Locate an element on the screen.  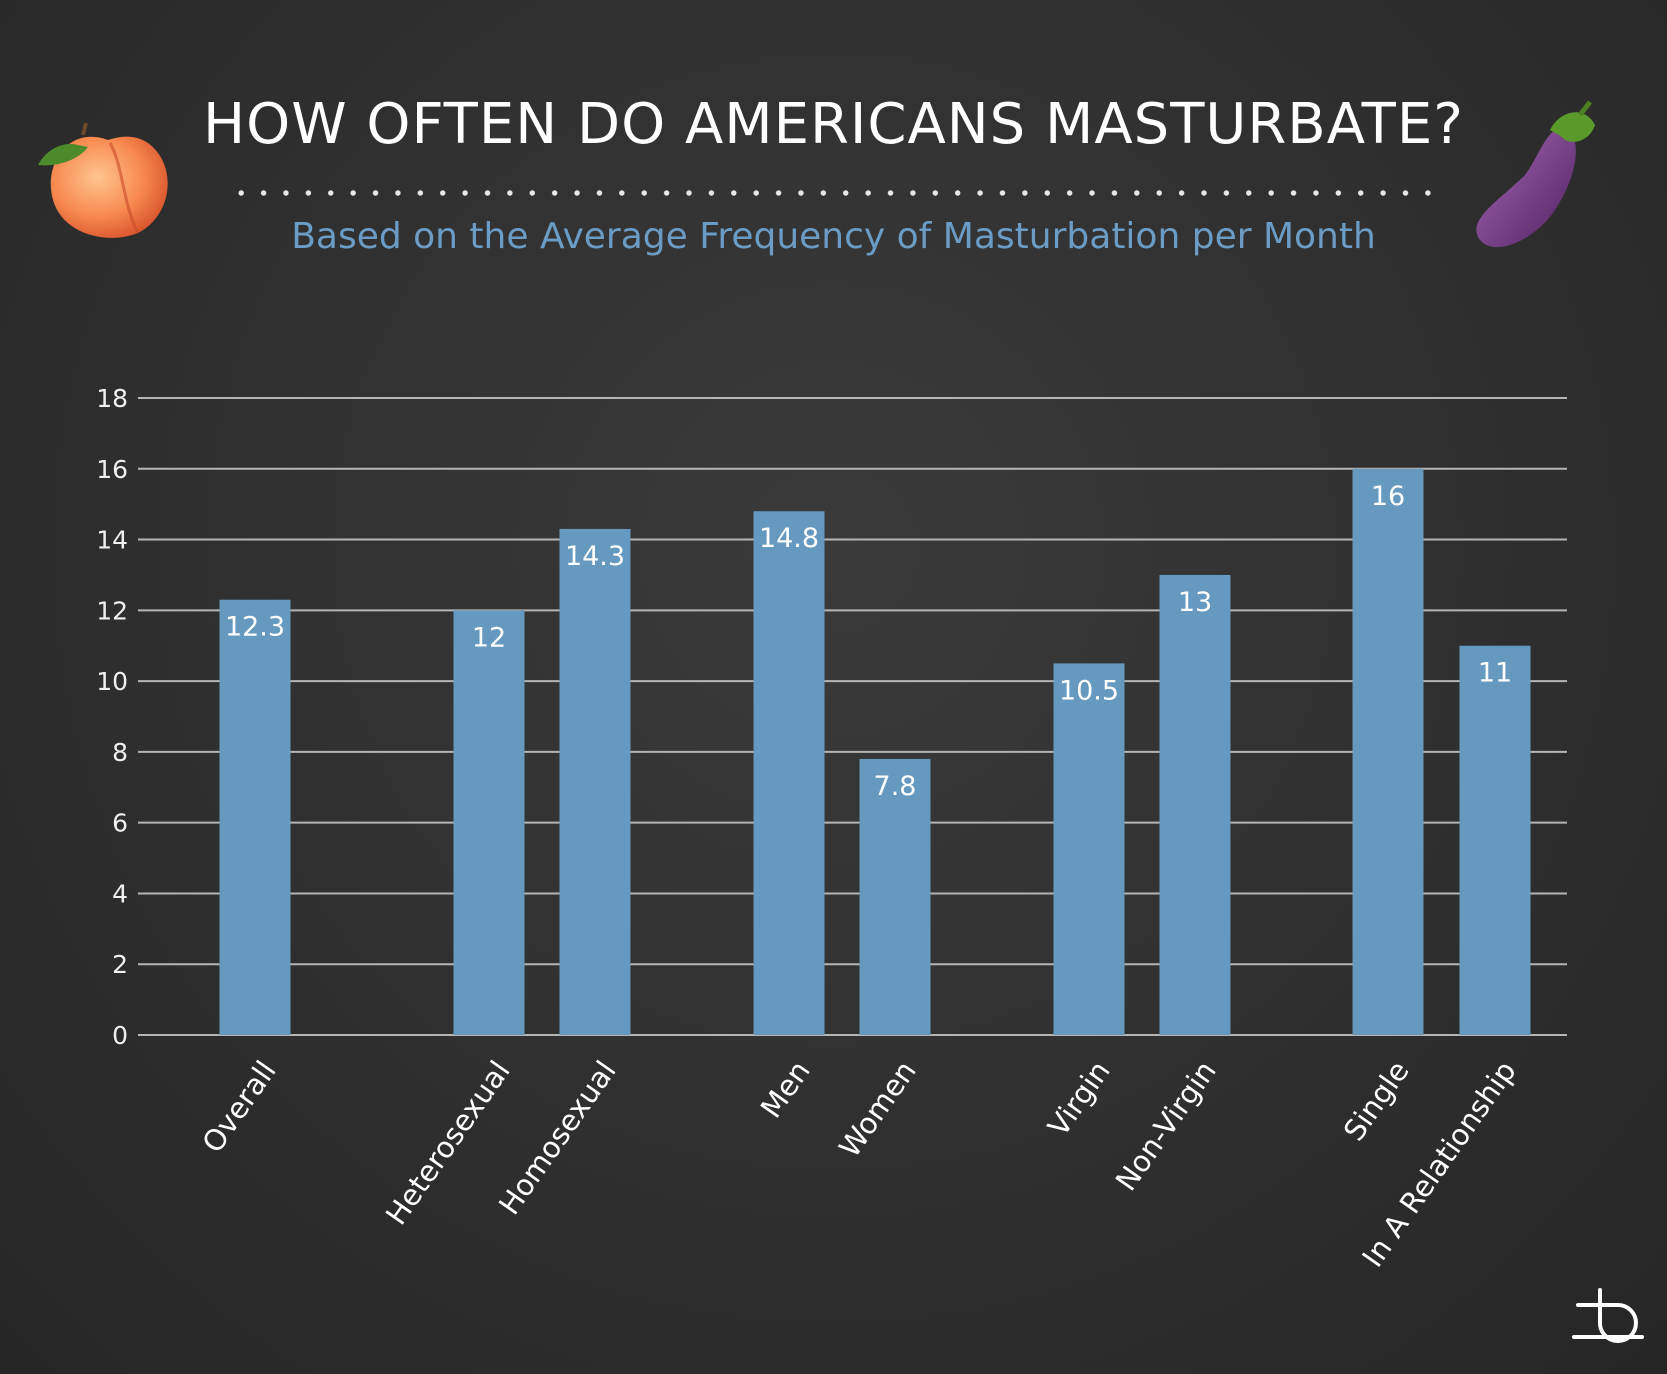
chart-title: HOW OFTEN DO AMERICANS MASTURBATE? is located at coordinates (833, 124).